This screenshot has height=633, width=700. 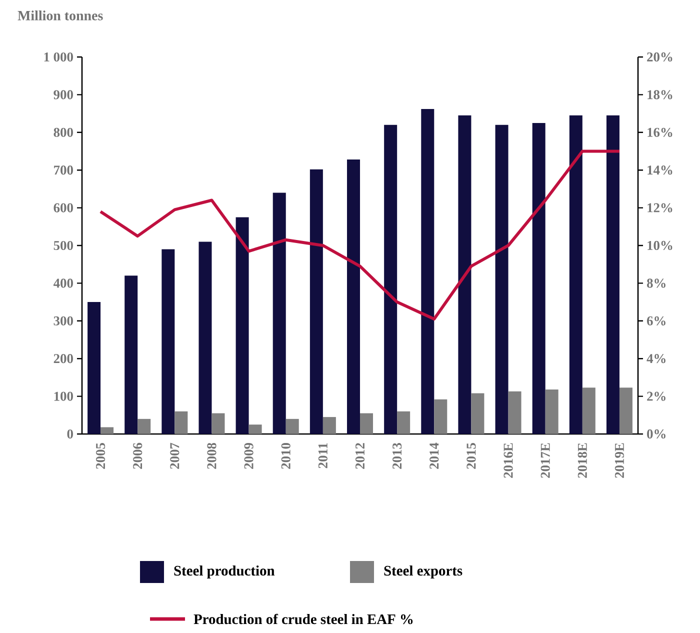 What do you see at coordinates (360, 456) in the screenshot?
I see `x-tick-label: 2012` at bounding box center [360, 456].